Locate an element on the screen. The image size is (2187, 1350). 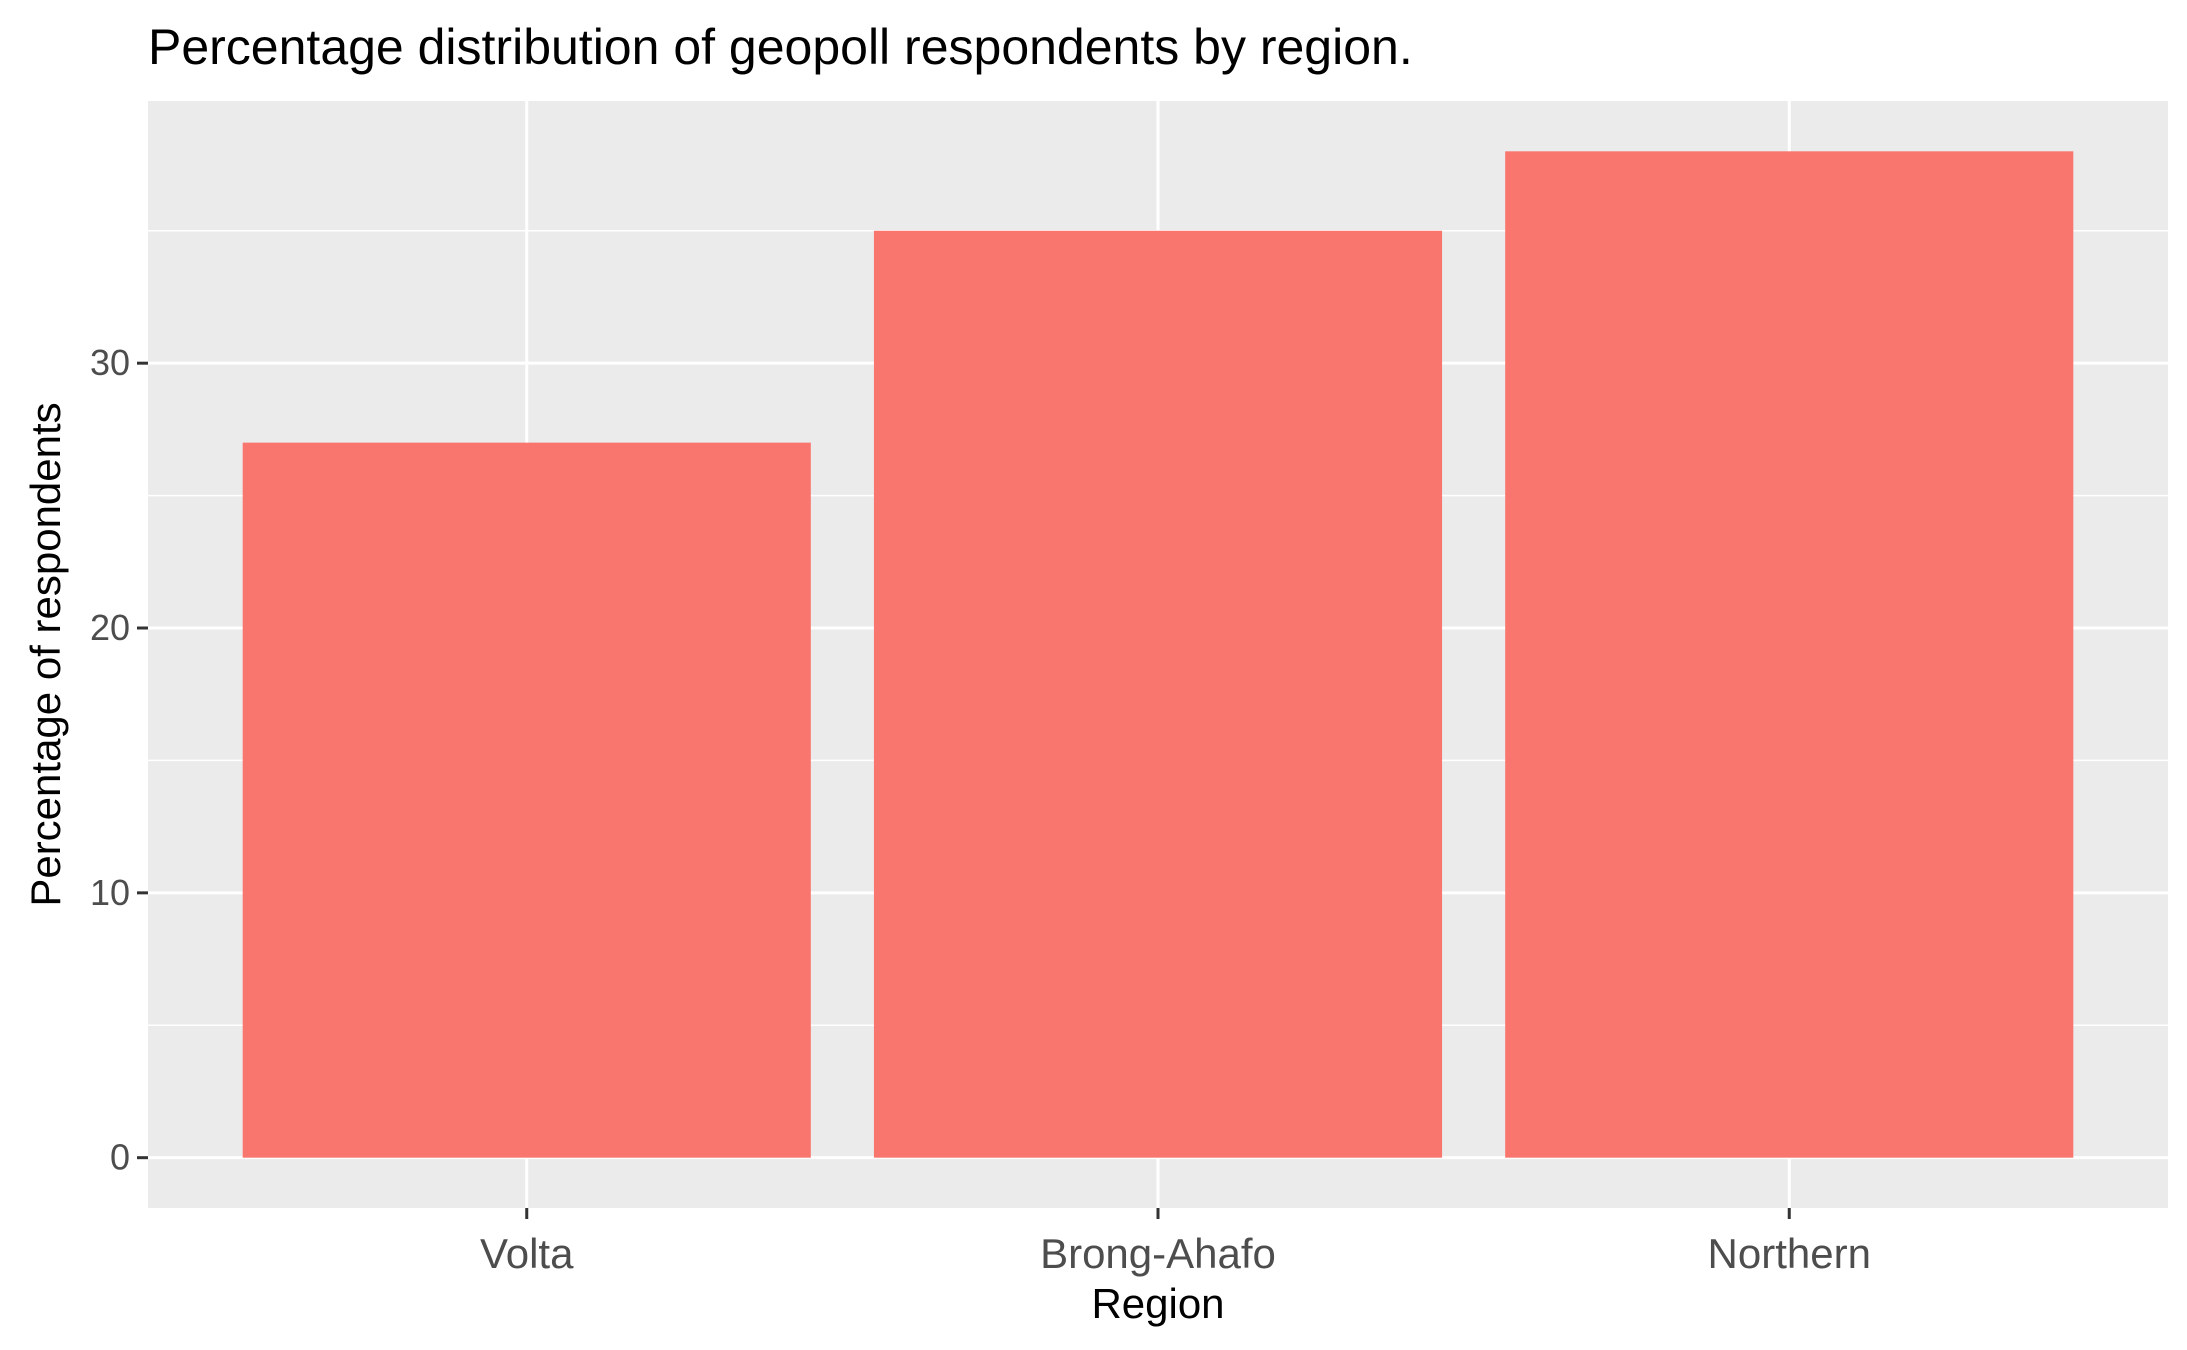
x-axis-title: Region is located at coordinates (1157, 1303).